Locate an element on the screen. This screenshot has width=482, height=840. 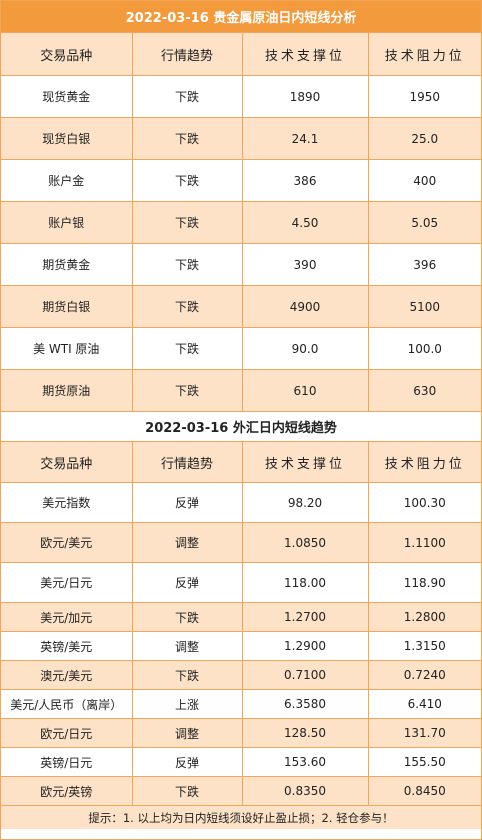
table-row: 欧元/美元 调整 1.0850 1.1100 is located at coordinates (241, 542).